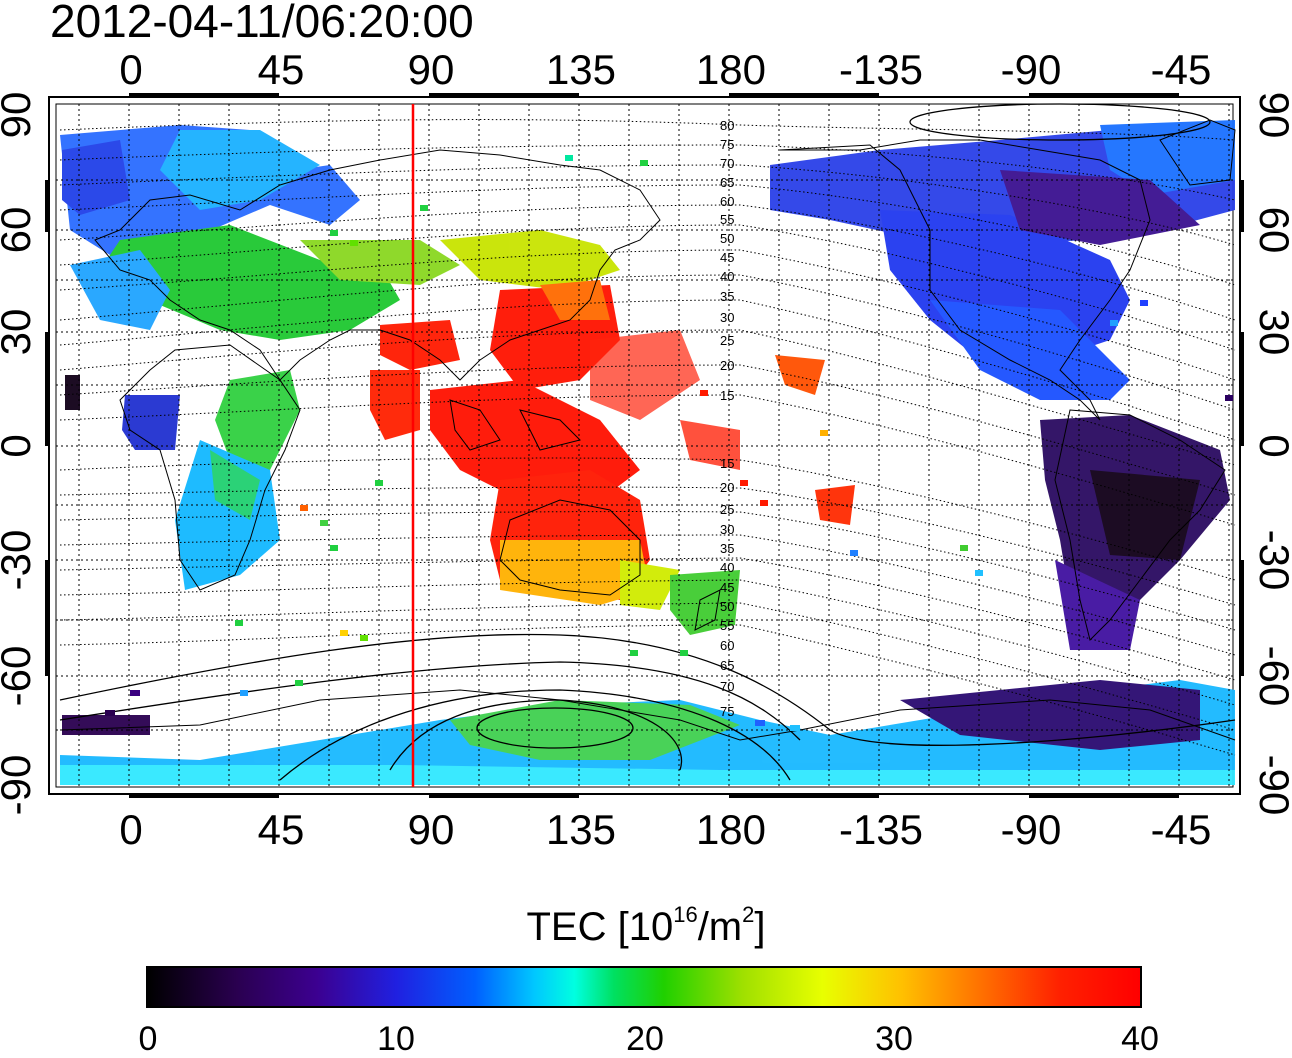 Image resolution: width=1292 pixels, height=1058 pixels. Describe the element at coordinates (727, 125) in the screenshot. I see `contour-label-n: 80` at that location.